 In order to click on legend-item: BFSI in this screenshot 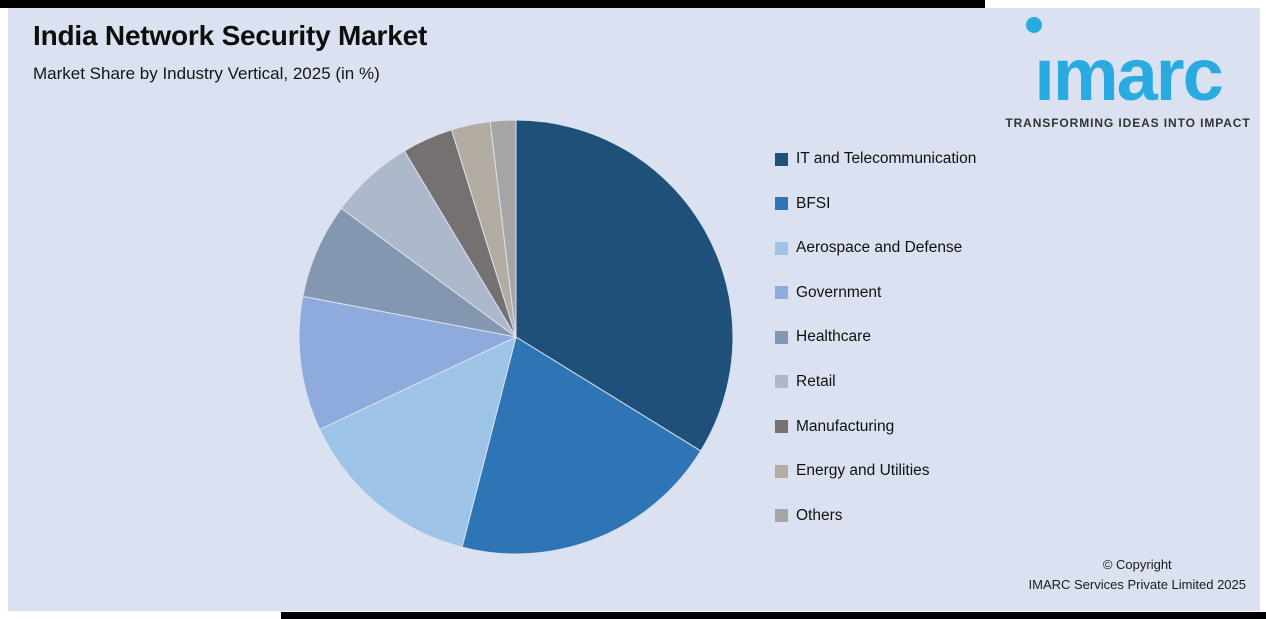, I will do `click(875, 204)`.